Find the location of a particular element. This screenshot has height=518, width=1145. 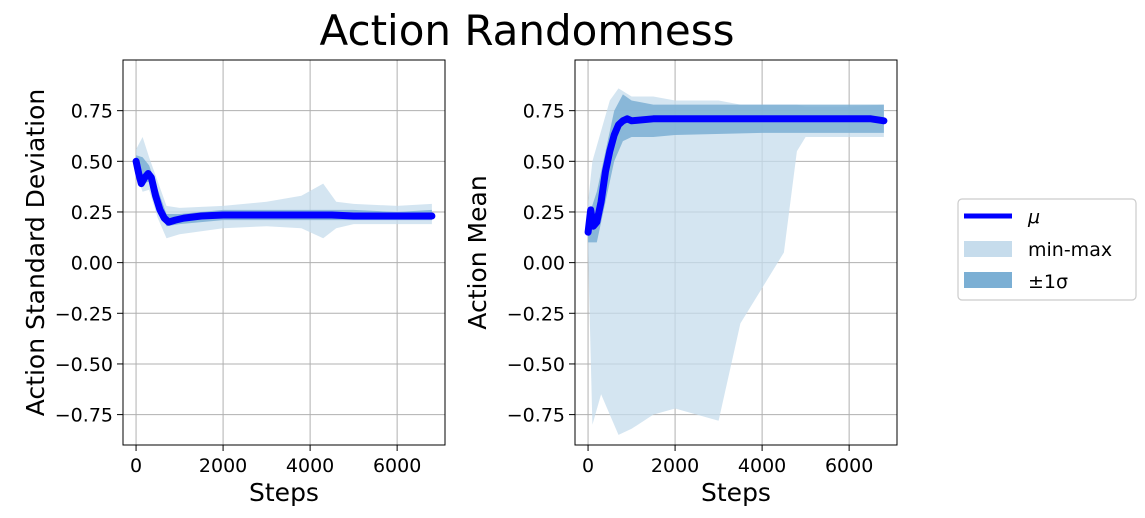

plot-area is located at coordinates (284, 188).